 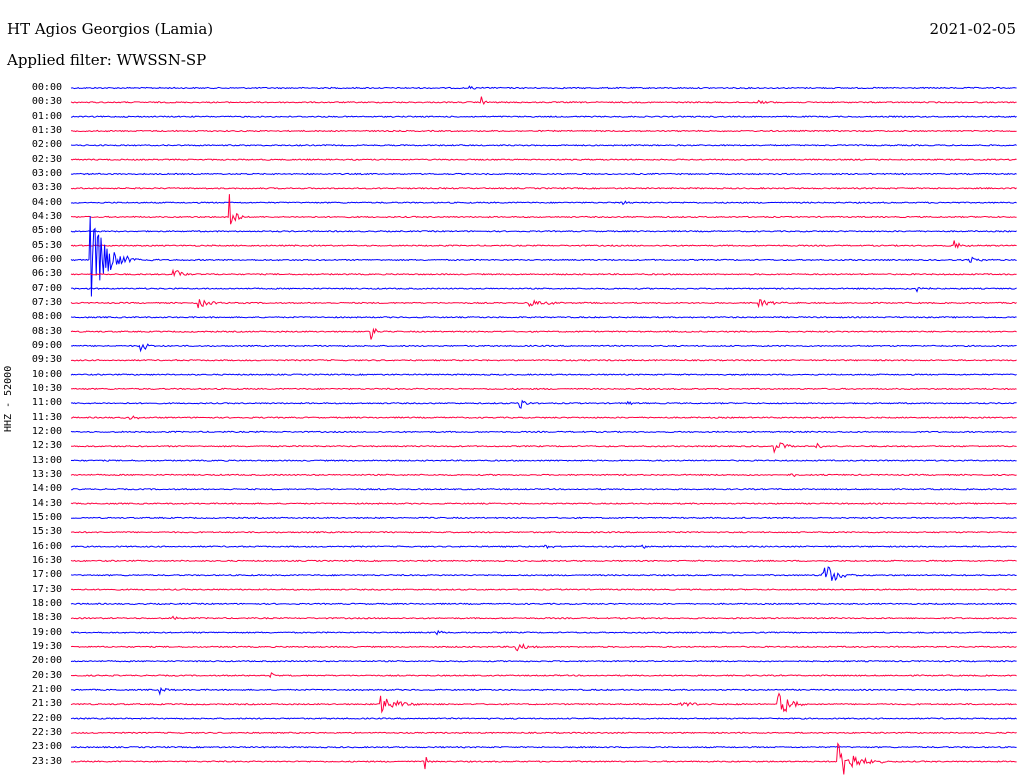 I want to click on row-label: 15:00, so click(x=46, y=517).